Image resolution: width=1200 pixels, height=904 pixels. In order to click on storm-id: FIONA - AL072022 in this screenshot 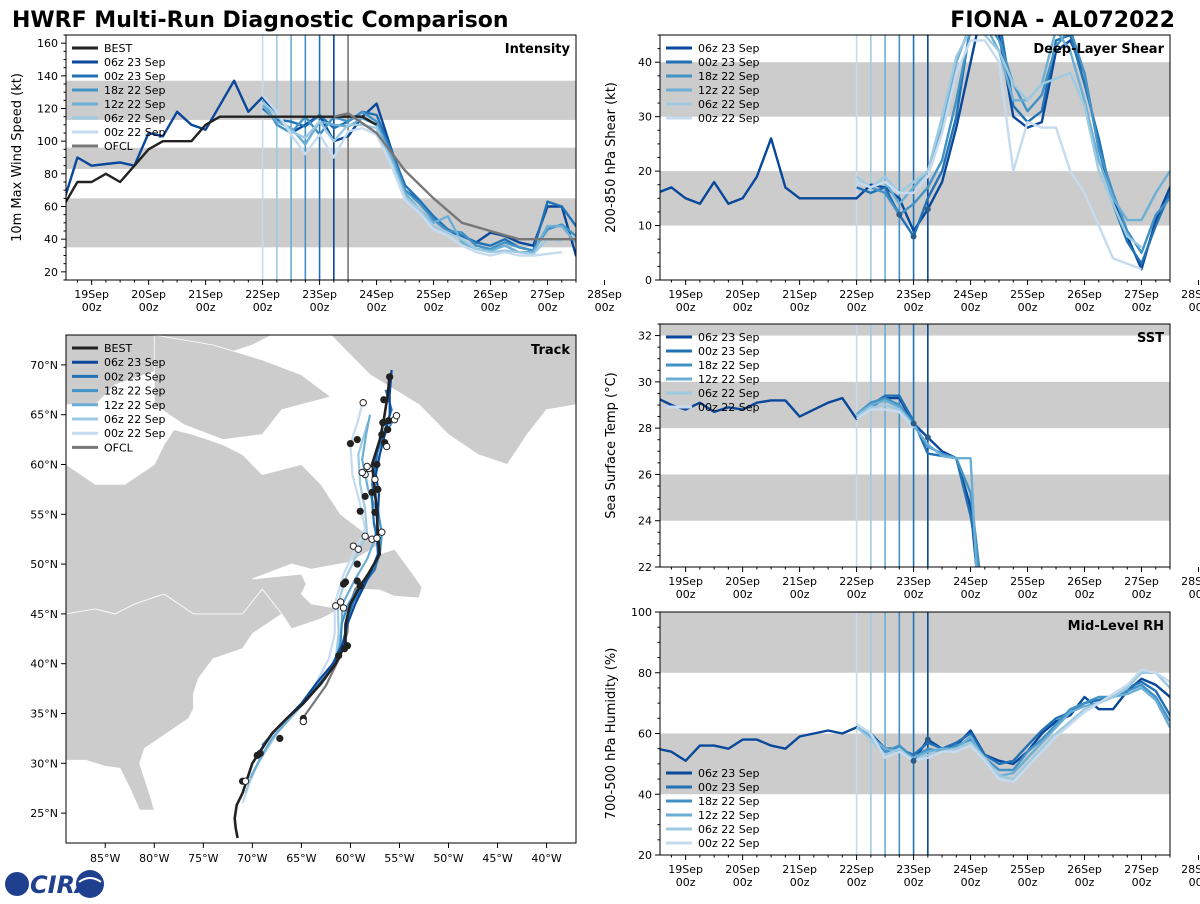, I will do `click(1062, 20)`.